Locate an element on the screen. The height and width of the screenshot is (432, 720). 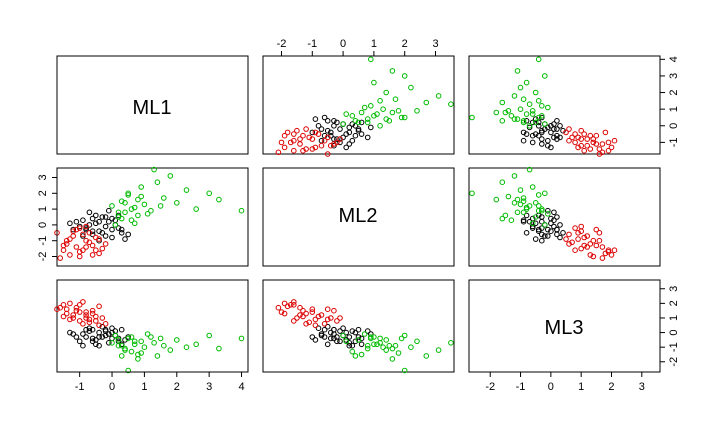
diag-label-ml2: ML2 is located at coordinates (358, 216).